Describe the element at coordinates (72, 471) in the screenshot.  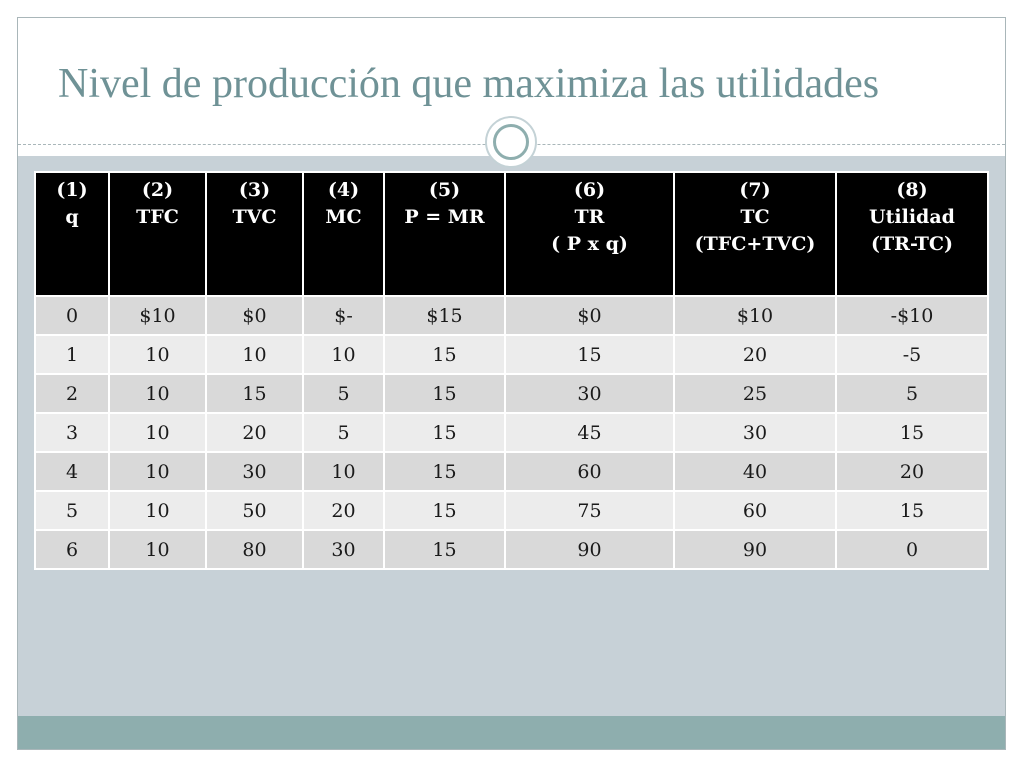
I see `table-cell: 4` at that location.